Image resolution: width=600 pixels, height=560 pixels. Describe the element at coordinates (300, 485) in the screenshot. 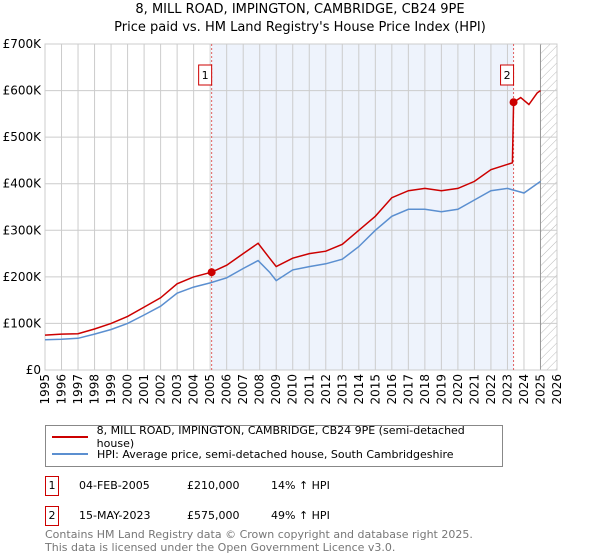

I see `transaction-hpi: 14% ↑ HPI` at that location.